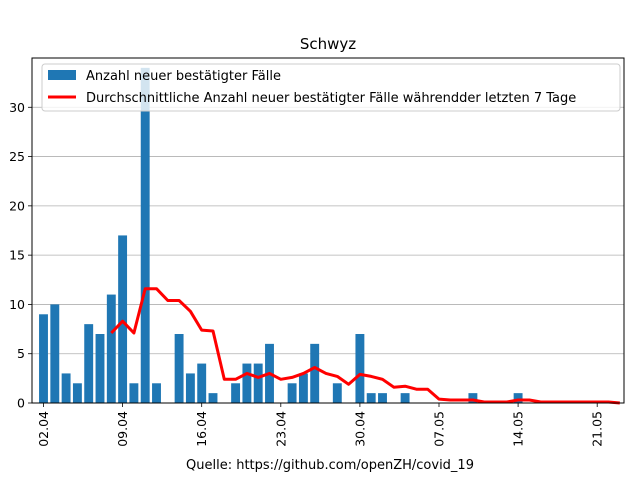 This screenshot has height=480, width=640. What do you see at coordinates (201, 429) in the screenshot?
I see `x-tick-label: 16.04` at bounding box center [201, 429].